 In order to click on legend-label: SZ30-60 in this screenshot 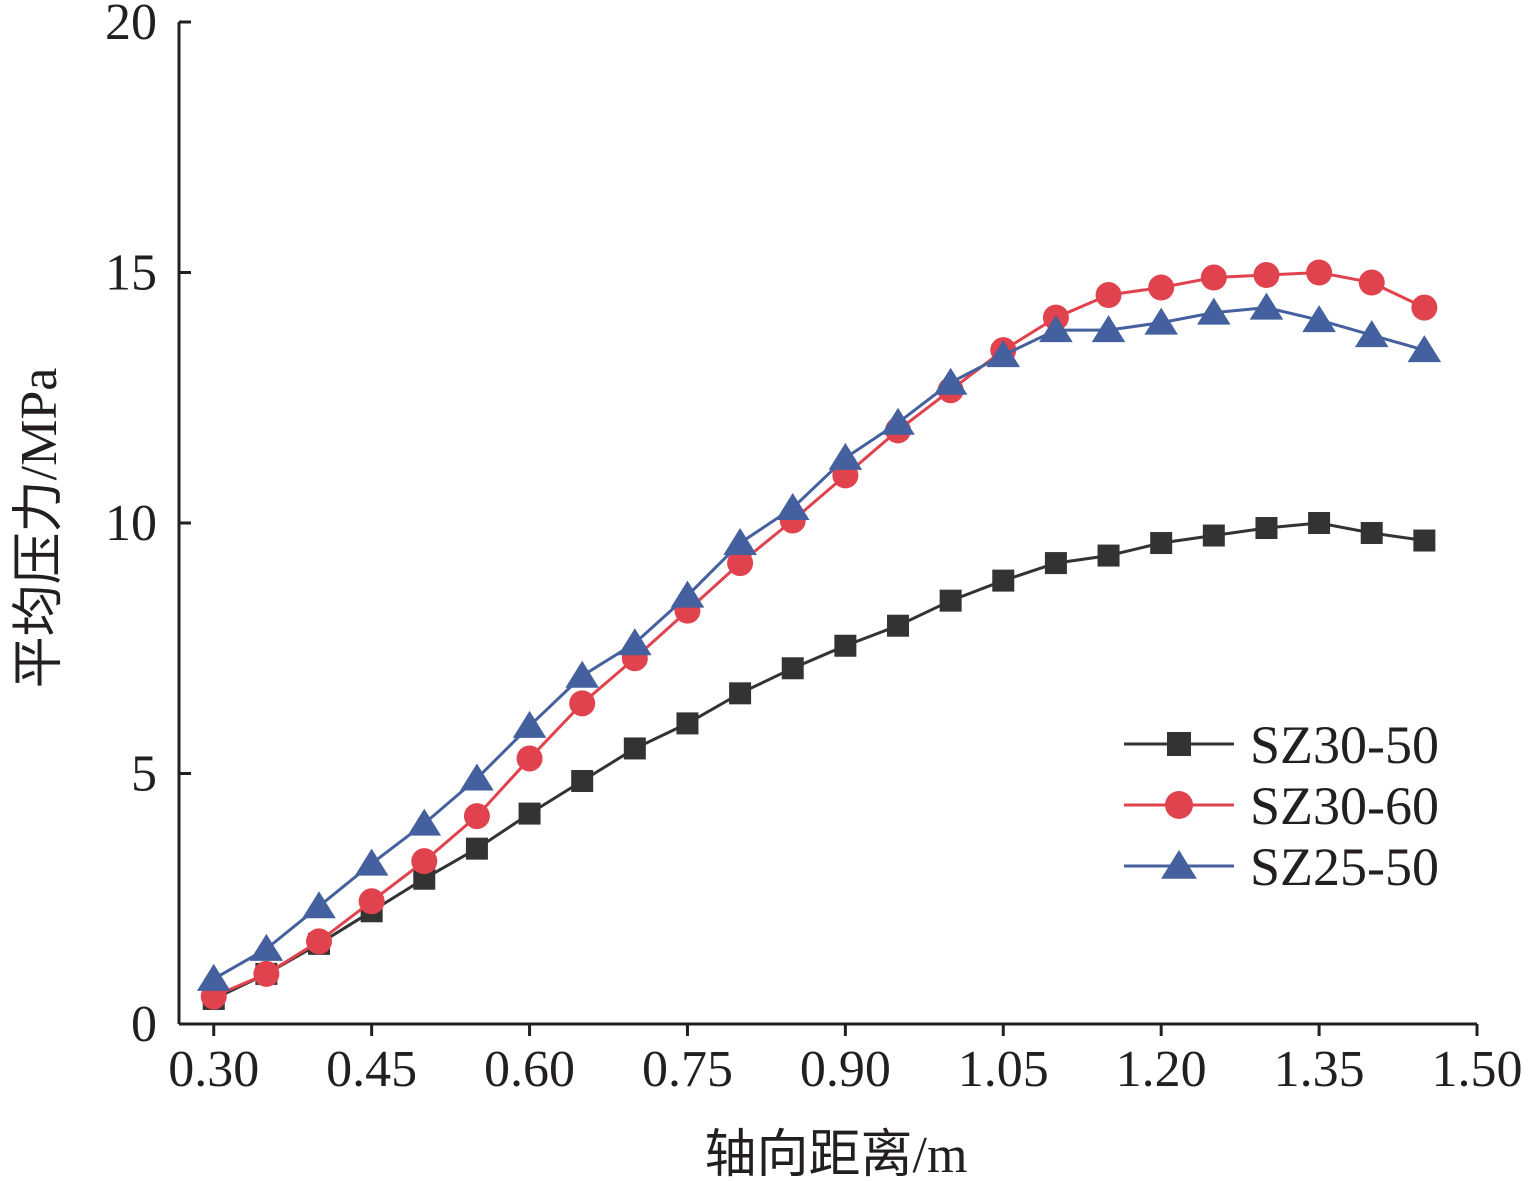, I will do `click(1344, 806)`.